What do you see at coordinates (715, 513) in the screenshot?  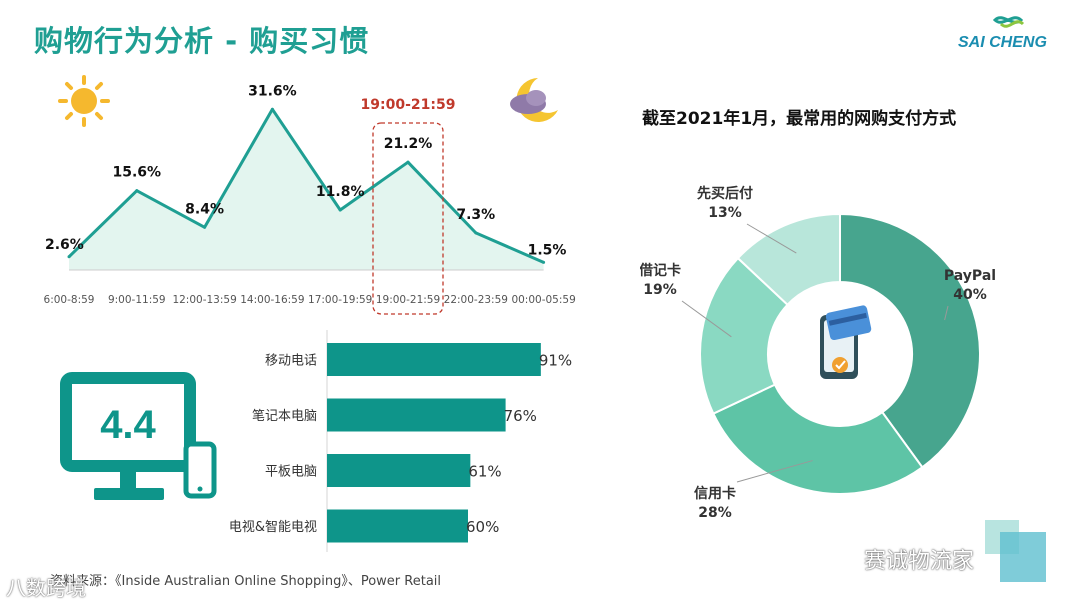 I see `slice-value: 28%` at bounding box center [715, 513].